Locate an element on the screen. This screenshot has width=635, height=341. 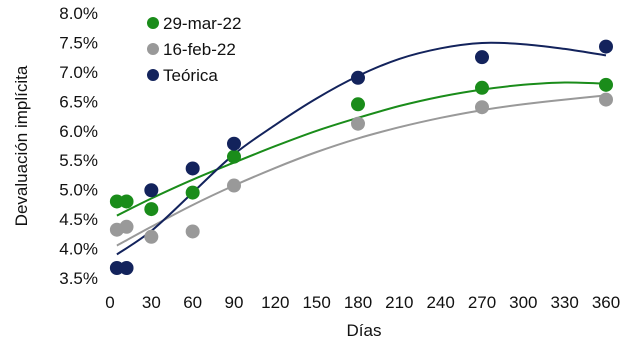
x-tick-label: 210 is located at coordinates (399, 302).